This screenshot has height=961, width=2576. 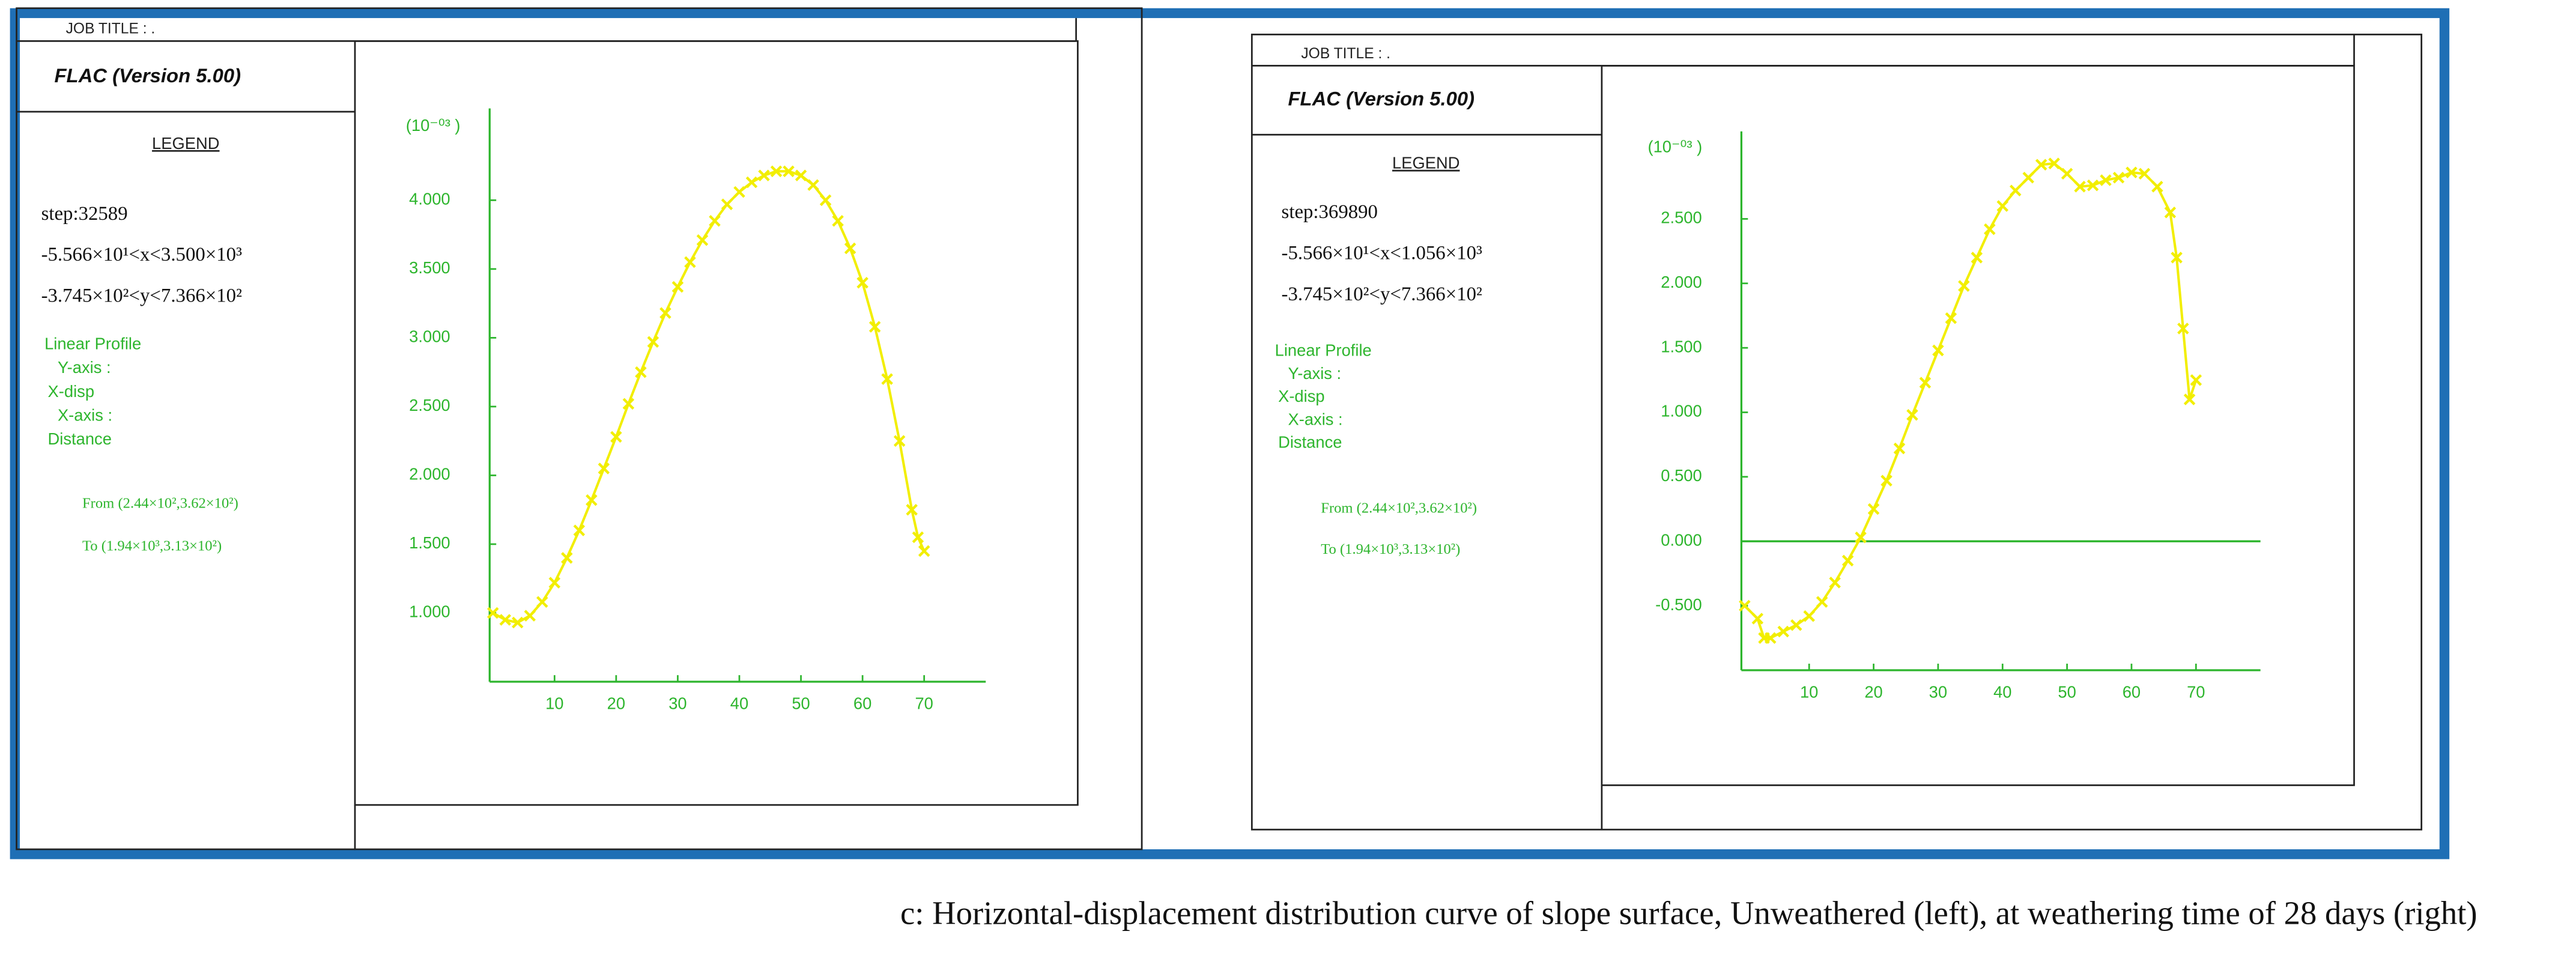 What do you see at coordinates (1681, 475) in the screenshot?
I see `y-tick-label: 0.500` at bounding box center [1681, 475].